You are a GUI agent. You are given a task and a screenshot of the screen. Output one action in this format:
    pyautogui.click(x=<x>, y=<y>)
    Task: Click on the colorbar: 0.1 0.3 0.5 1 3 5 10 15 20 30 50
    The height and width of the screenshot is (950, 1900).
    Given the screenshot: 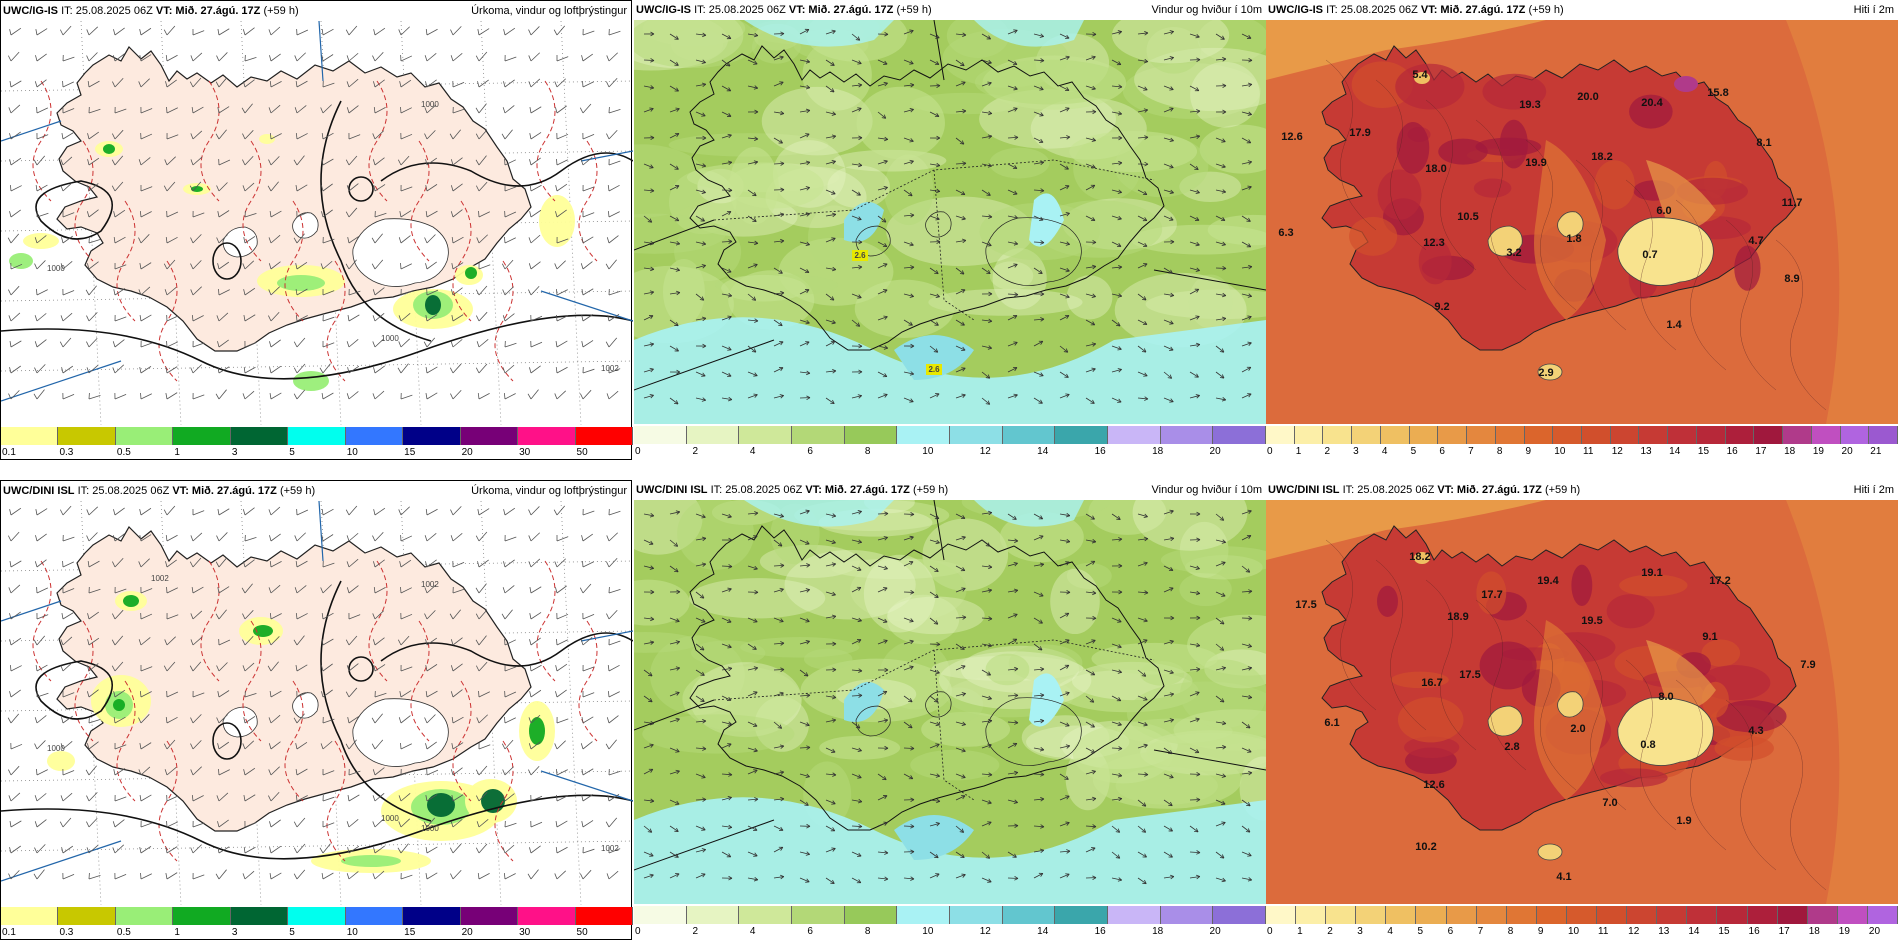 What is the action you would take?
    pyautogui.click(x=317, y=443)
    